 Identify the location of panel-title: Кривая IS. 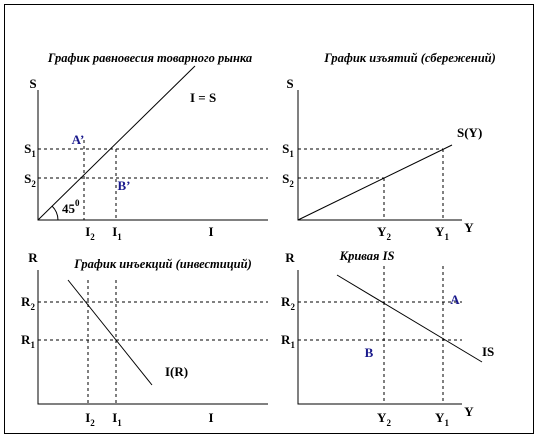
(367, 256).